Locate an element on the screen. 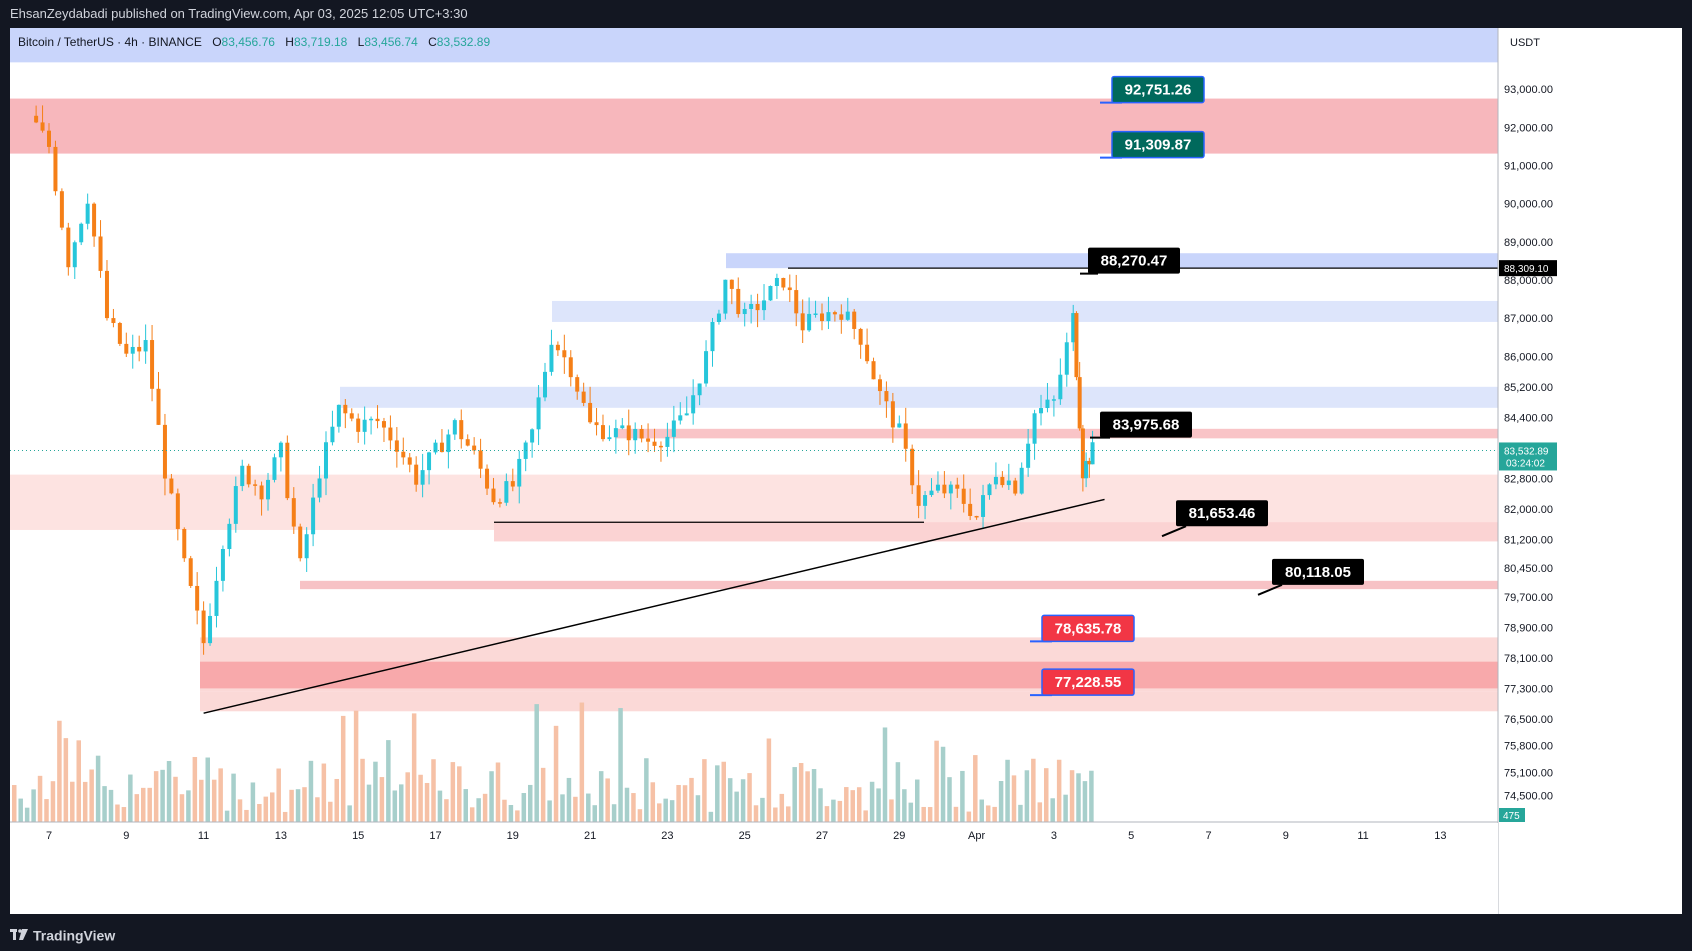  price-callout: 83,975.68 is located at coordinates (1141, 425).